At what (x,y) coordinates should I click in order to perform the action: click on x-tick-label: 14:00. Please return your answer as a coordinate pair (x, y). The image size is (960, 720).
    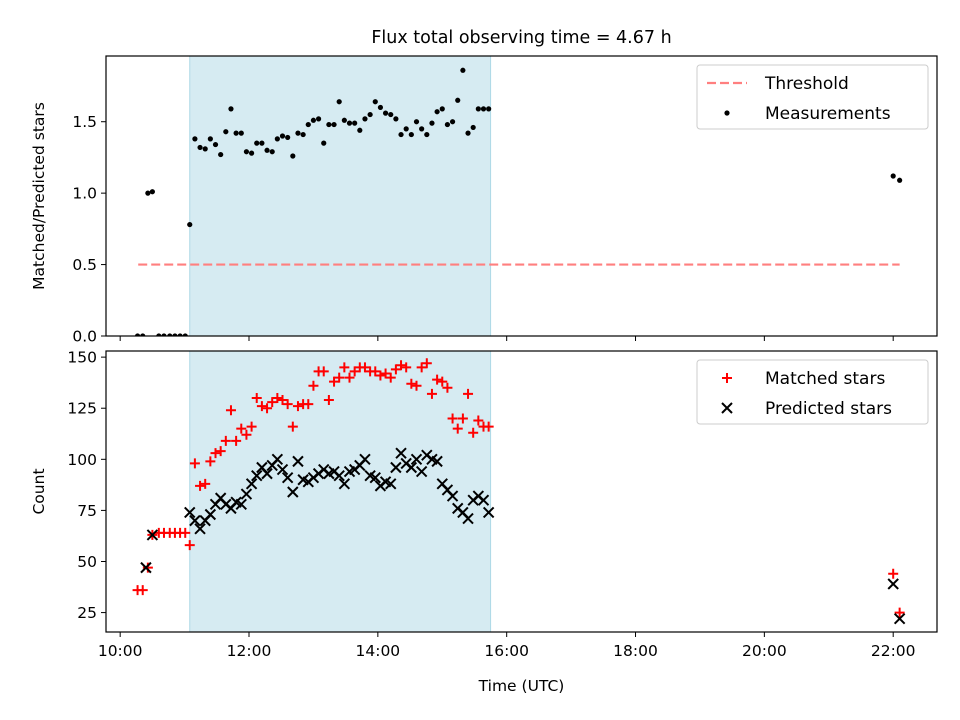
    Looking at the image, I should click on (378, 651).